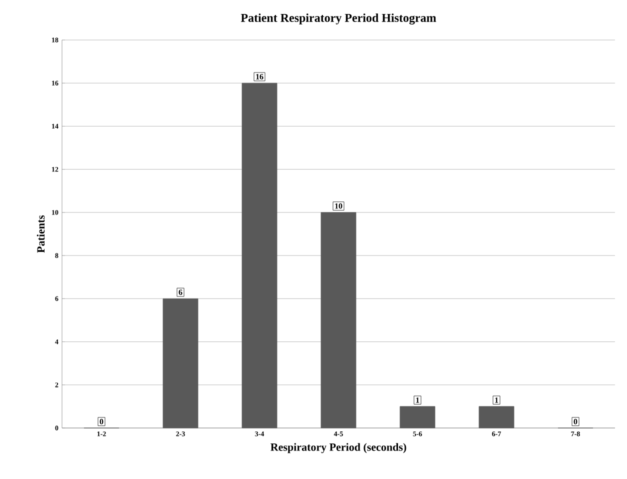 The image size is (627, 479). I want to click on data-label: 6, so click(180, 292).